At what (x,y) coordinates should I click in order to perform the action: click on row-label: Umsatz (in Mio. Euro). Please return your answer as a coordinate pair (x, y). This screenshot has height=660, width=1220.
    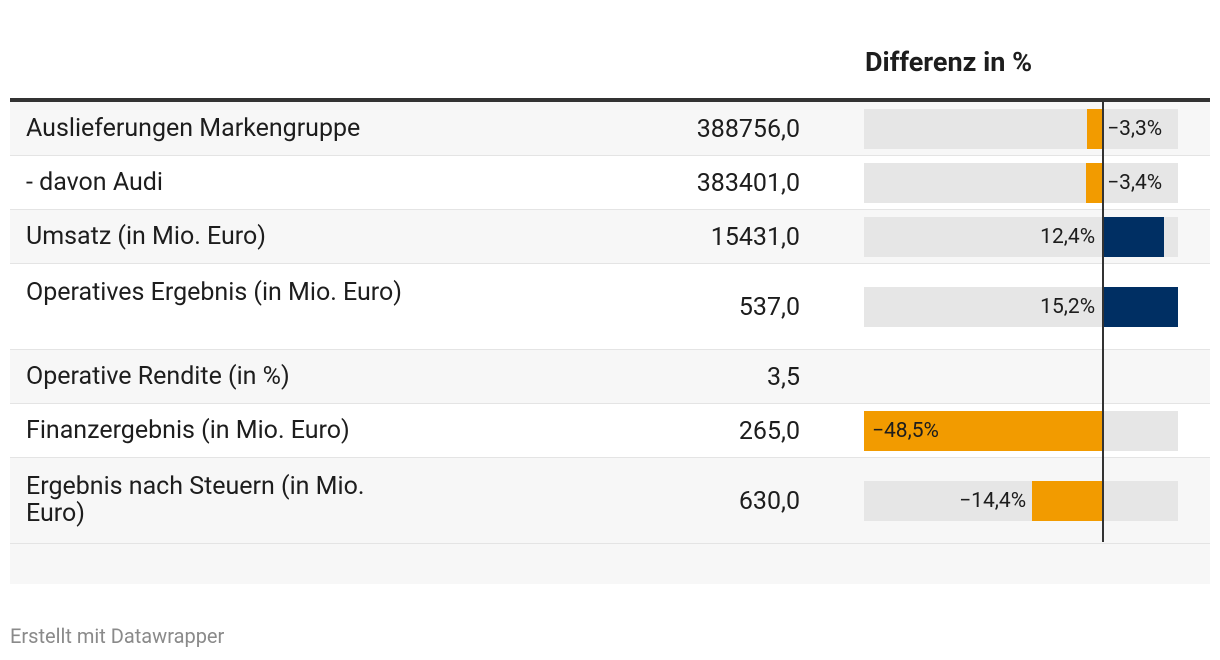
    Looking at the image, I should click on (146, 236).